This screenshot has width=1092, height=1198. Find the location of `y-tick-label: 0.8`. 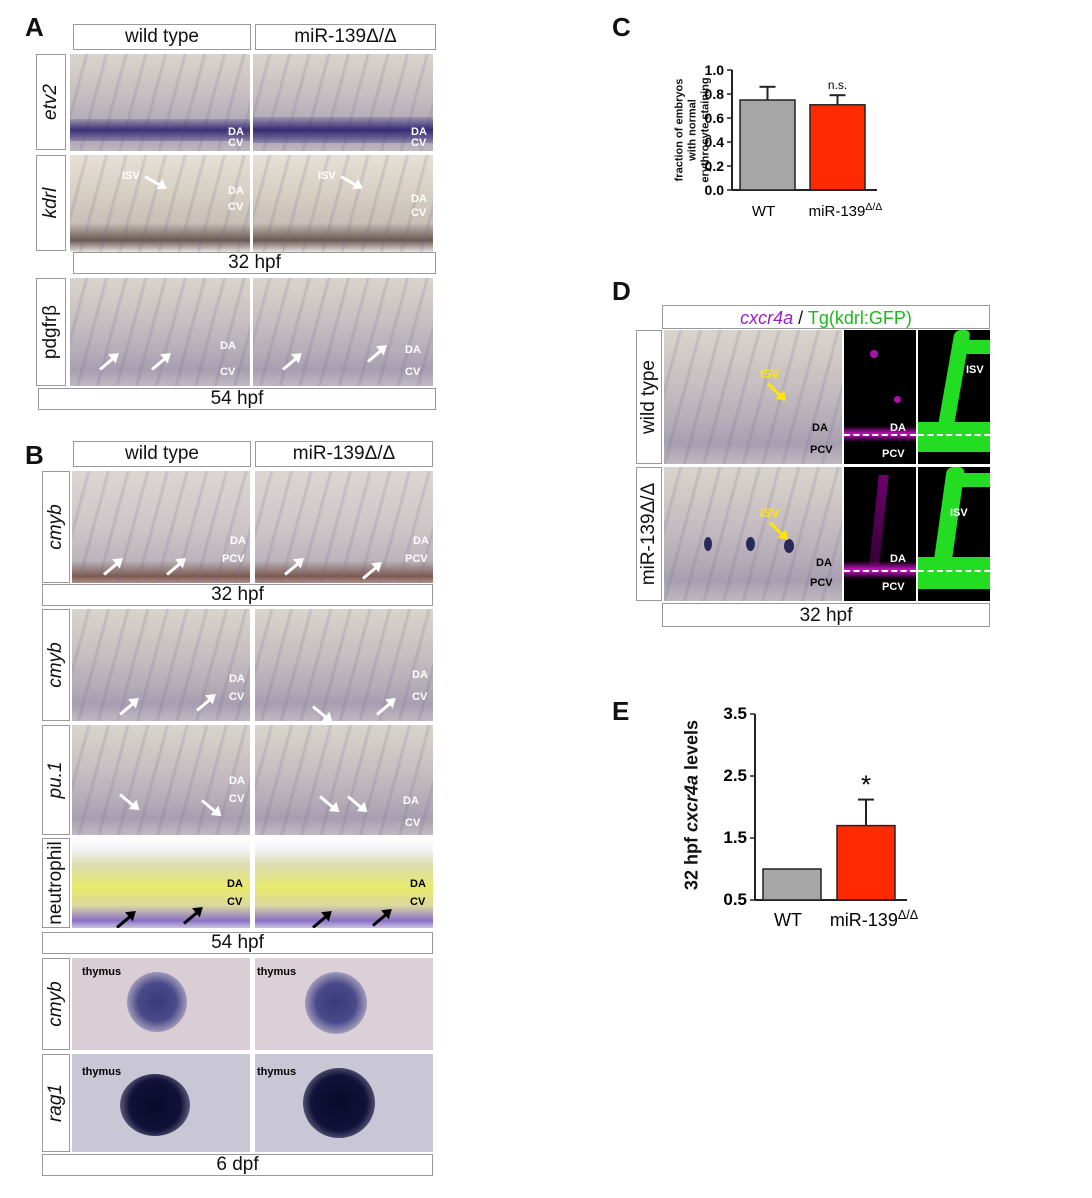

y-tick-label: 0.8 is located at coordinates (715, 94).